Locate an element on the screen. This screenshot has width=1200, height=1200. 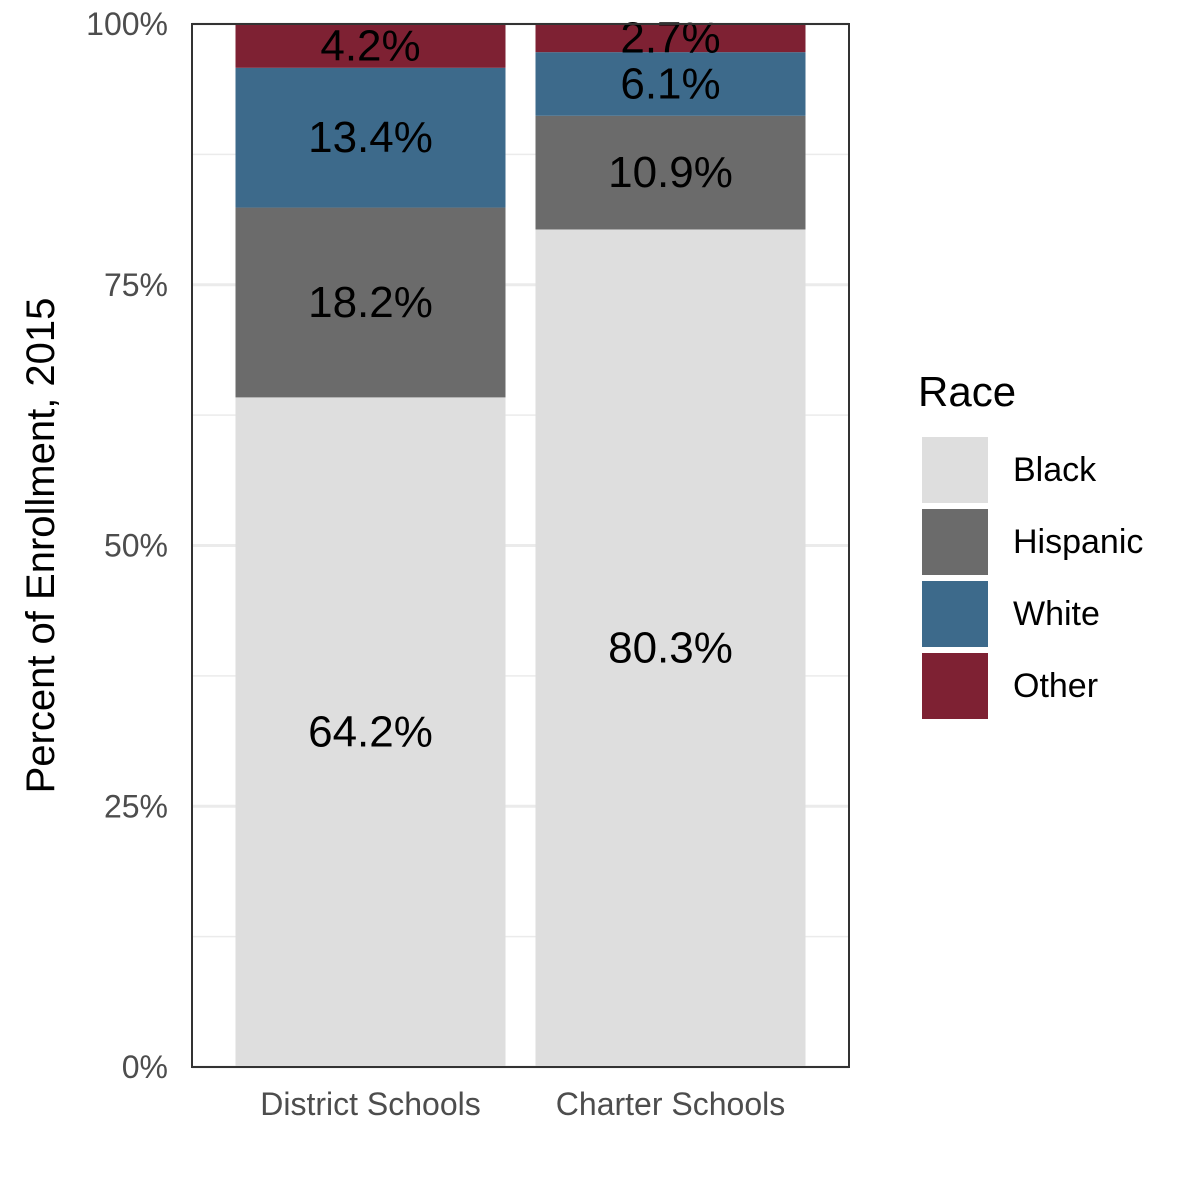
legend-label-black: Black is located at coordinates (1055, 470).